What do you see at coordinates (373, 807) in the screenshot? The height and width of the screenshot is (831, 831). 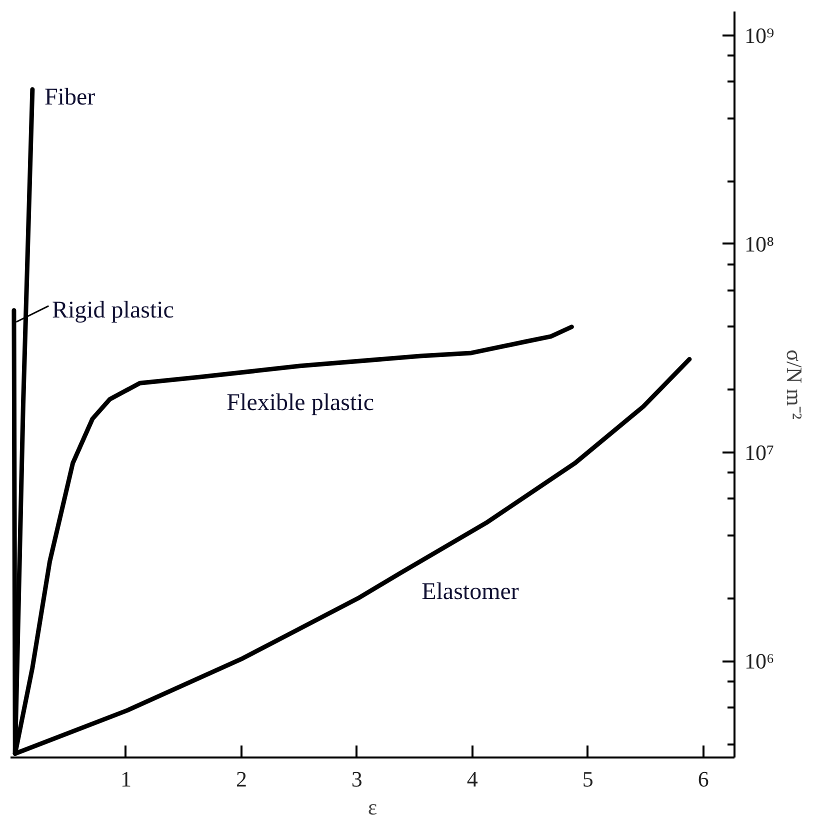 I see `x-axis-title: ε` at bounding box center [373, 807].